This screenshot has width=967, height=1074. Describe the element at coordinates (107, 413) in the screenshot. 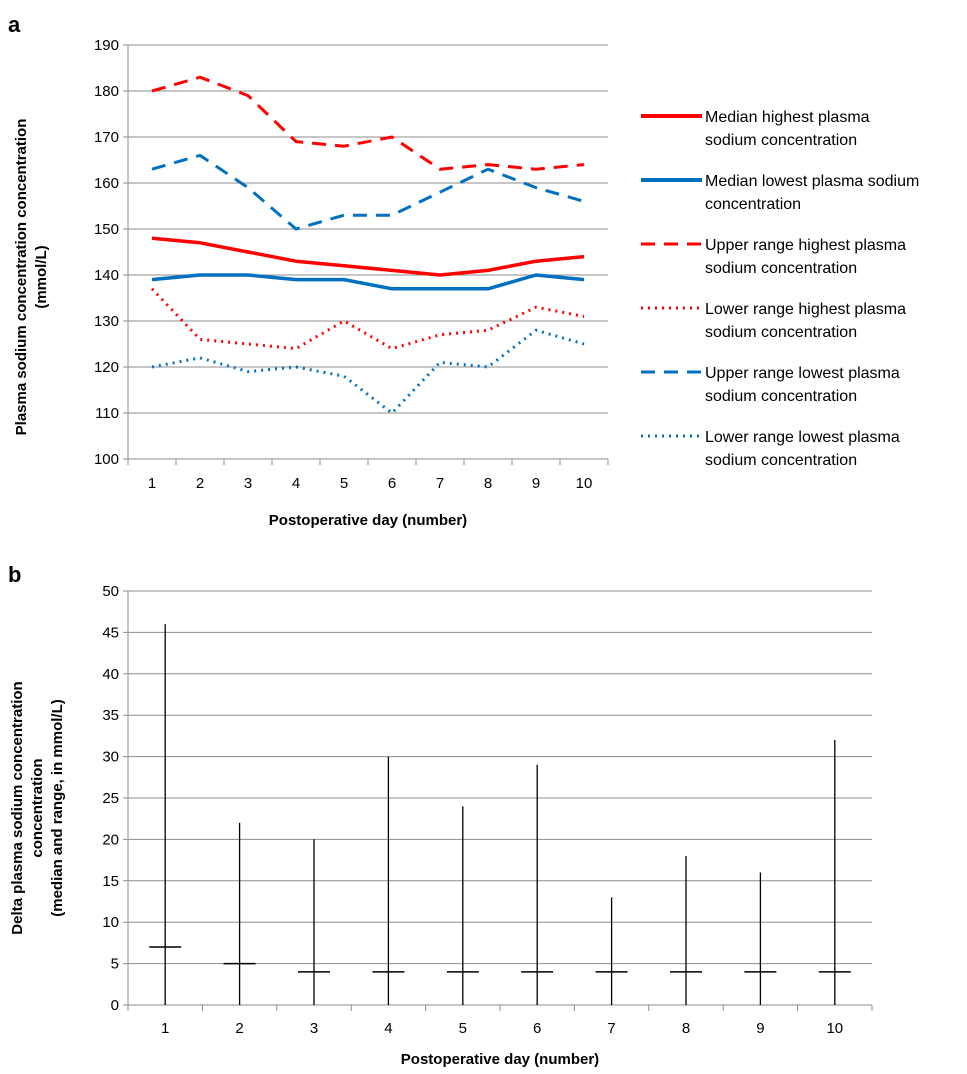

I see `y-tick-label: 110` at that location.